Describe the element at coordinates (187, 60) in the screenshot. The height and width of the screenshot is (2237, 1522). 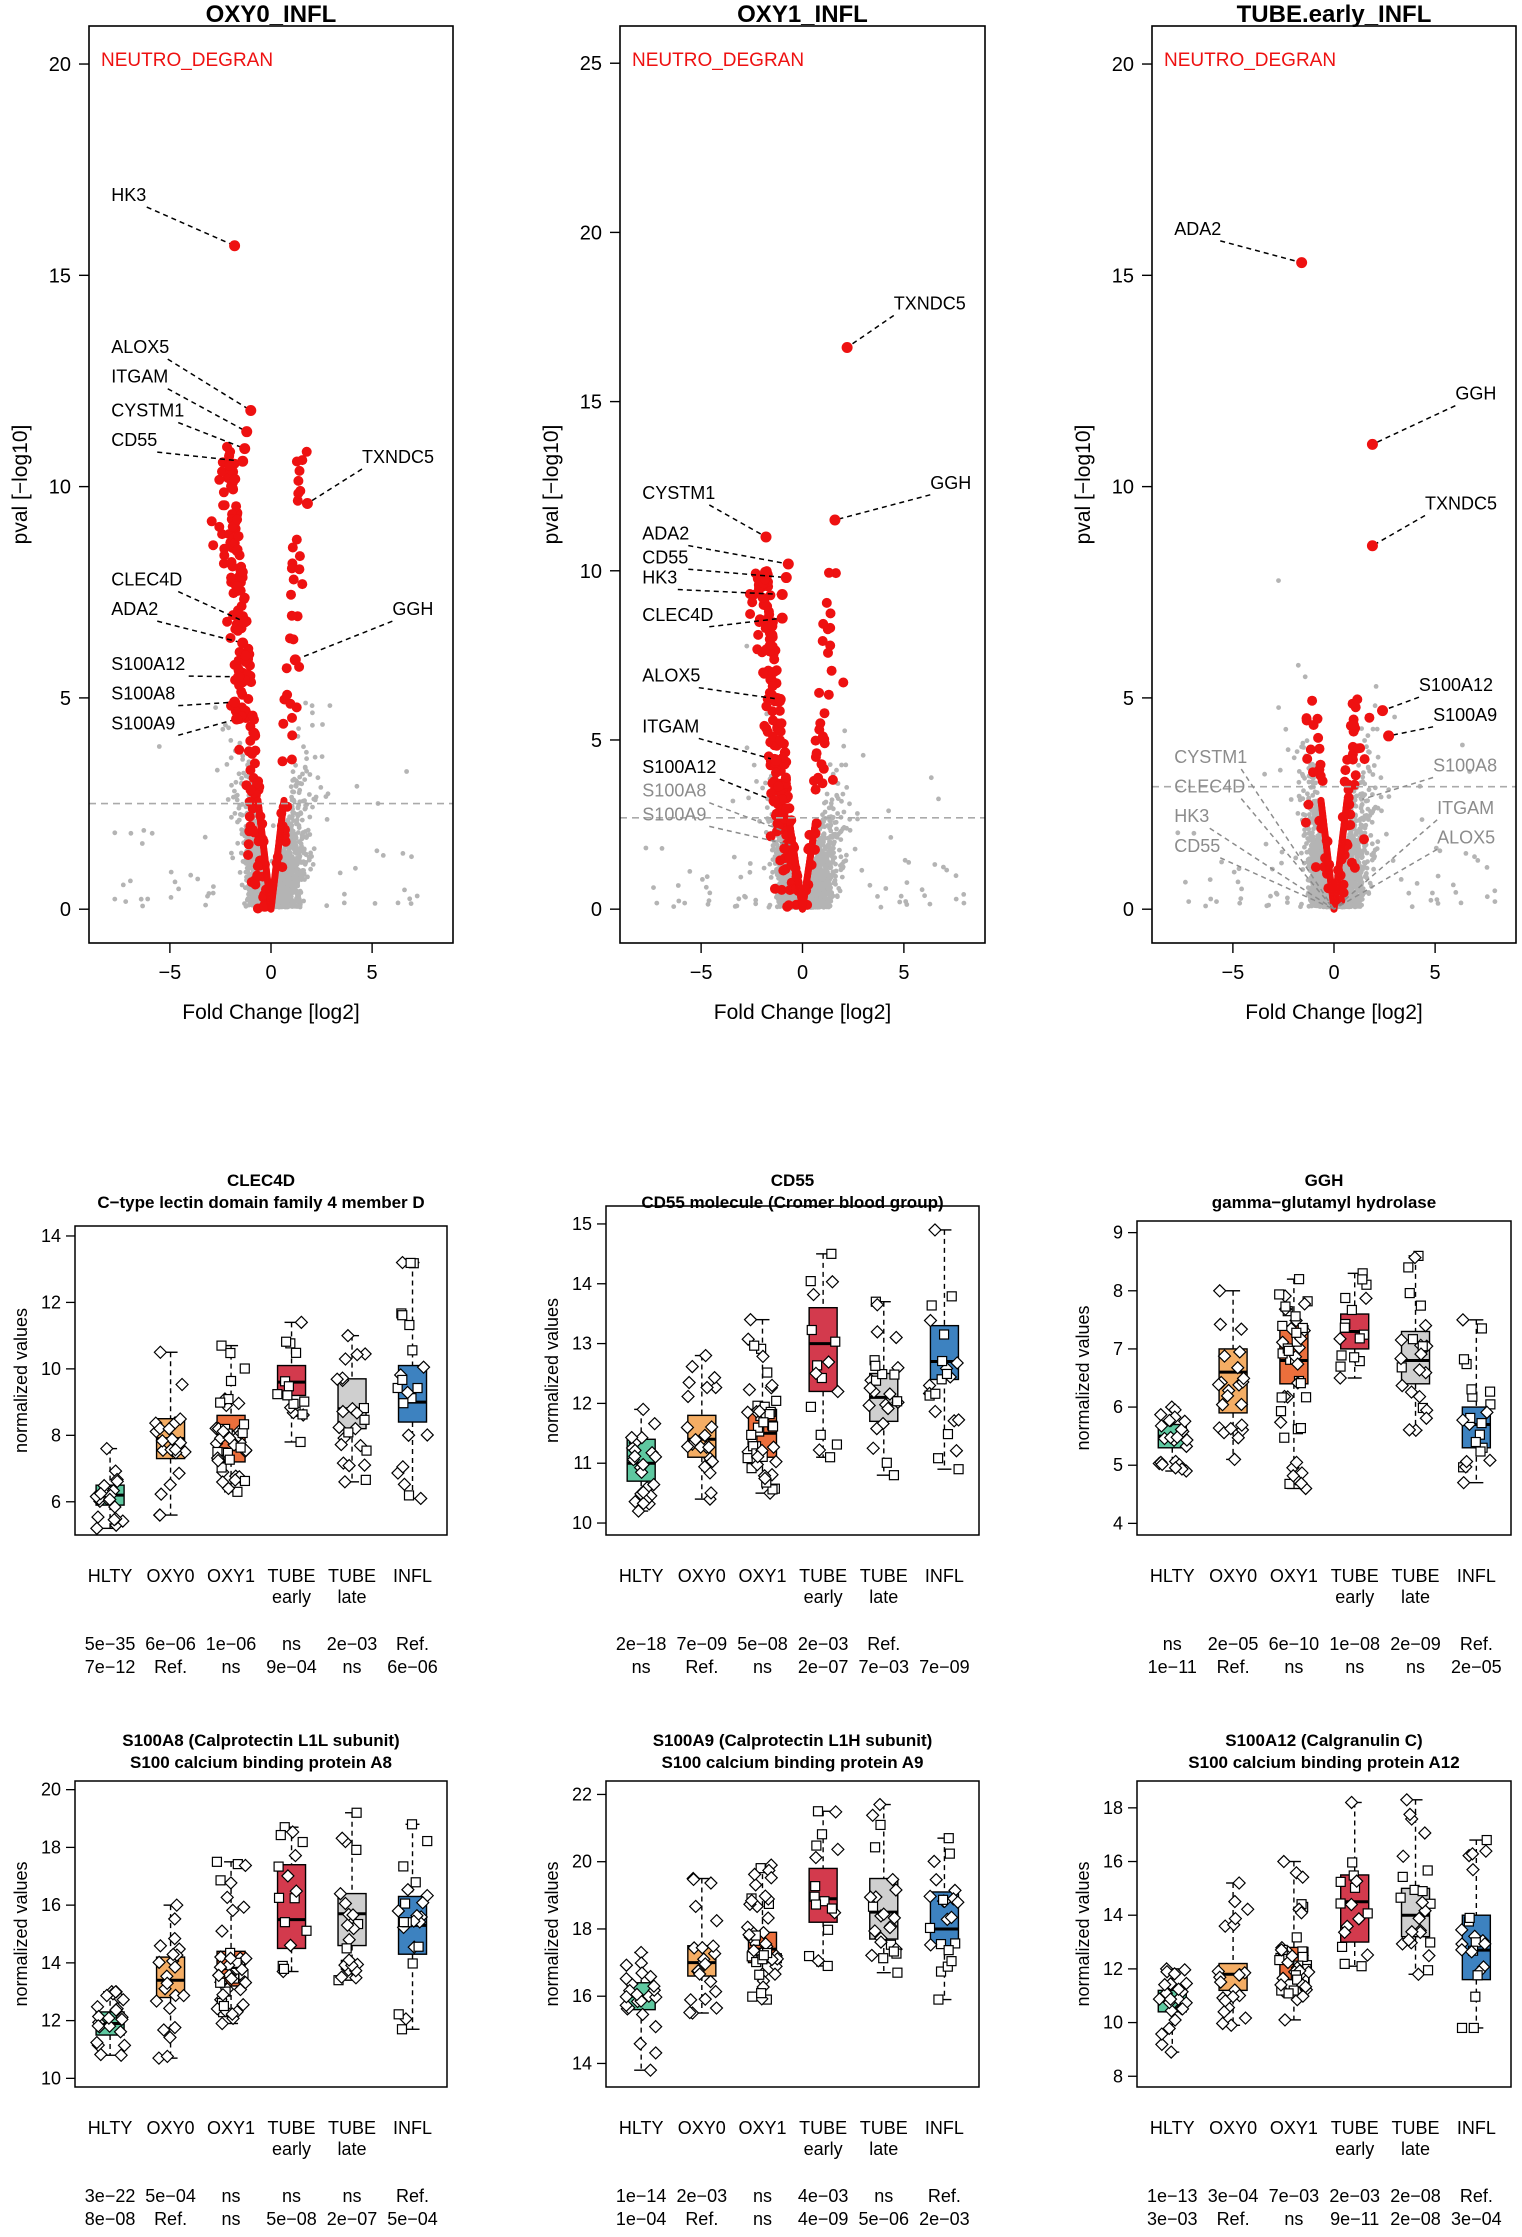
I see `gene-set-label: NEUTRO_DEGRAN` at that location.